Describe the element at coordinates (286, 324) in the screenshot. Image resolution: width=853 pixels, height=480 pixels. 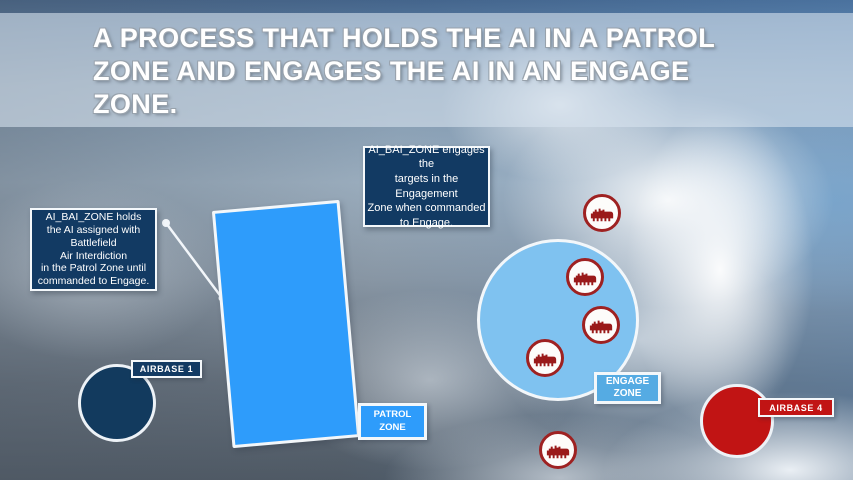
I see `patrol-zone-shape` at that location.